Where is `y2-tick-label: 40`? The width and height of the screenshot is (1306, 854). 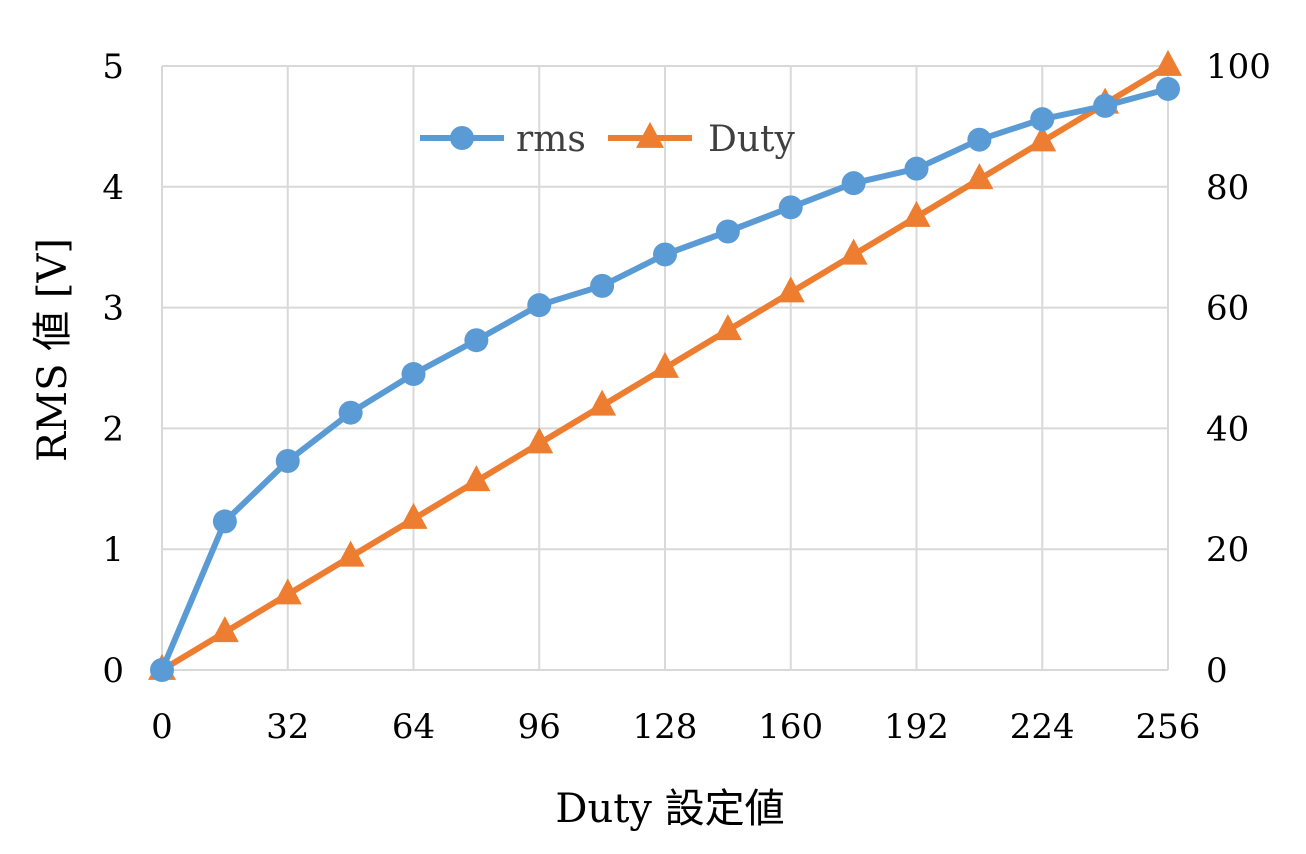
y2-tick-label: 40 is located at coordinates (1227, 429).